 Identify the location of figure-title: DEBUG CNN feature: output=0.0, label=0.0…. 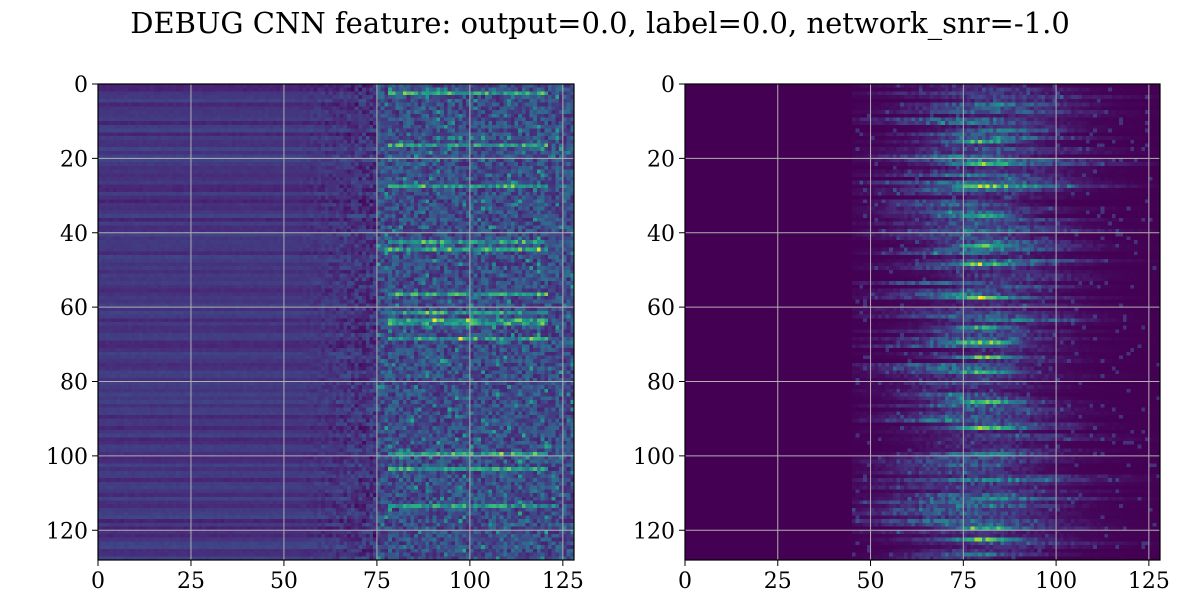
(600, 23).